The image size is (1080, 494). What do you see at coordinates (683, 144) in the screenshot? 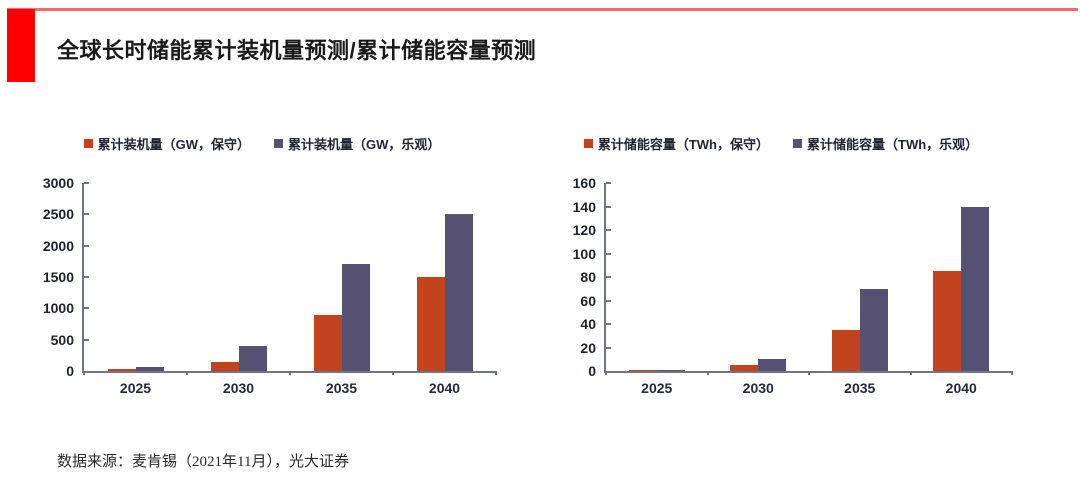
I see `legend-label: 累计储能容量（TWh，保守）` at bounding box center [683, 144].